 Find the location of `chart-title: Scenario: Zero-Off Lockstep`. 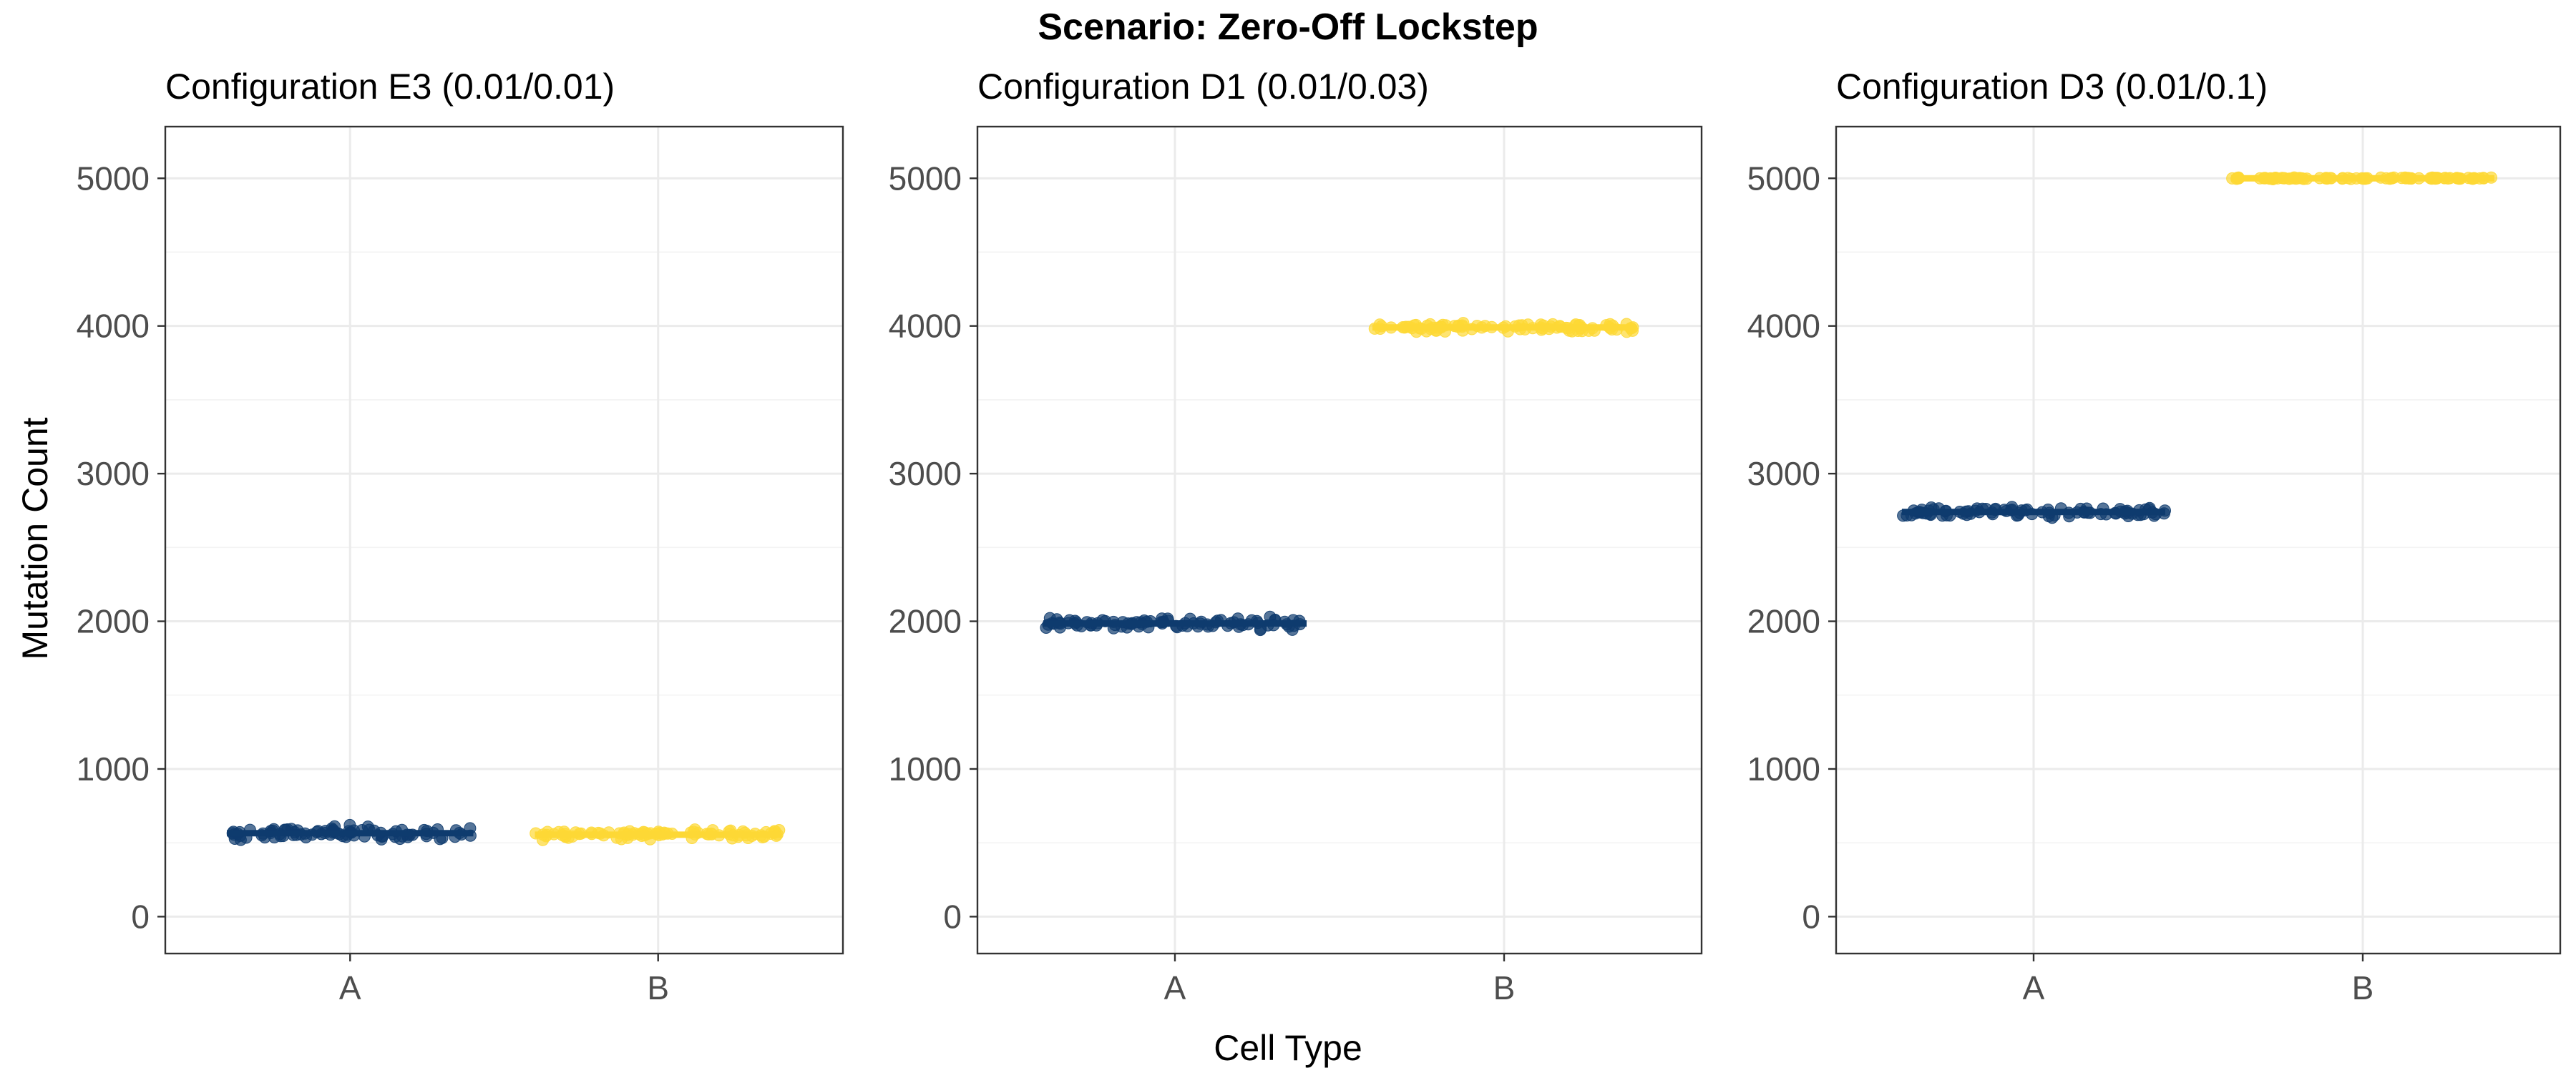

chart-title: Scenario: Zero-Off Lockstep is located at coordinates (1288, 27).